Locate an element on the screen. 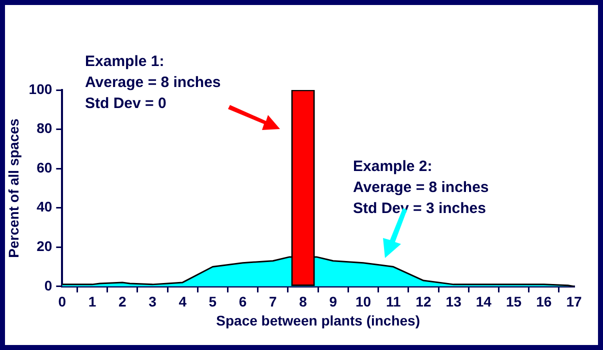  y-axis-title: Percent of all spaces is located at coordinates (13, 188).